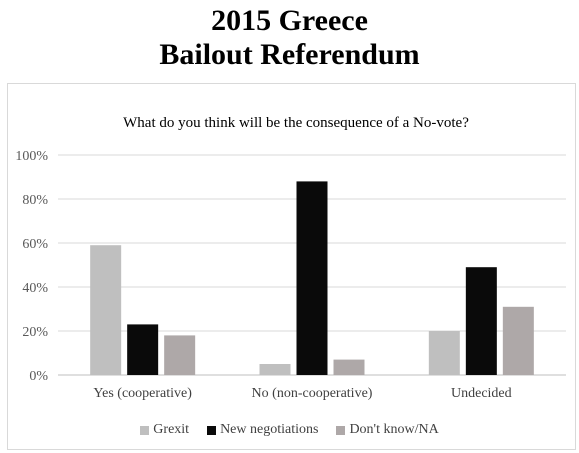 The width and height of the screenshot is (579, 453). Describe the element at coordinates (289, 54) in the screenshot. I see `main-title-line2: Bailout Referendum` at that location.